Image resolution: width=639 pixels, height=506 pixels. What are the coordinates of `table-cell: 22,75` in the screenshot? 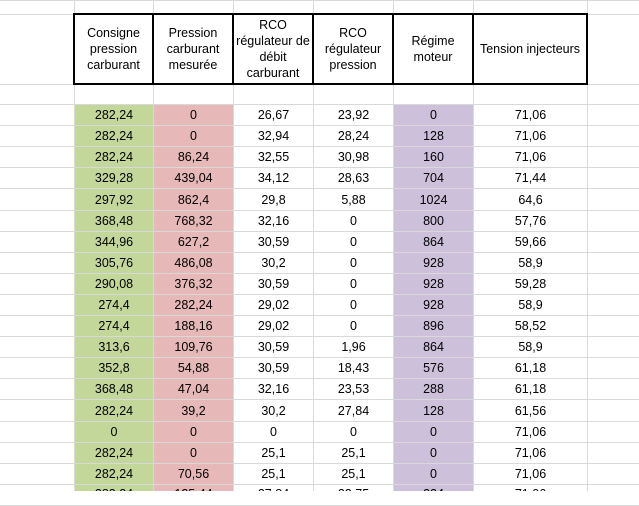 It's located at (353, 488).